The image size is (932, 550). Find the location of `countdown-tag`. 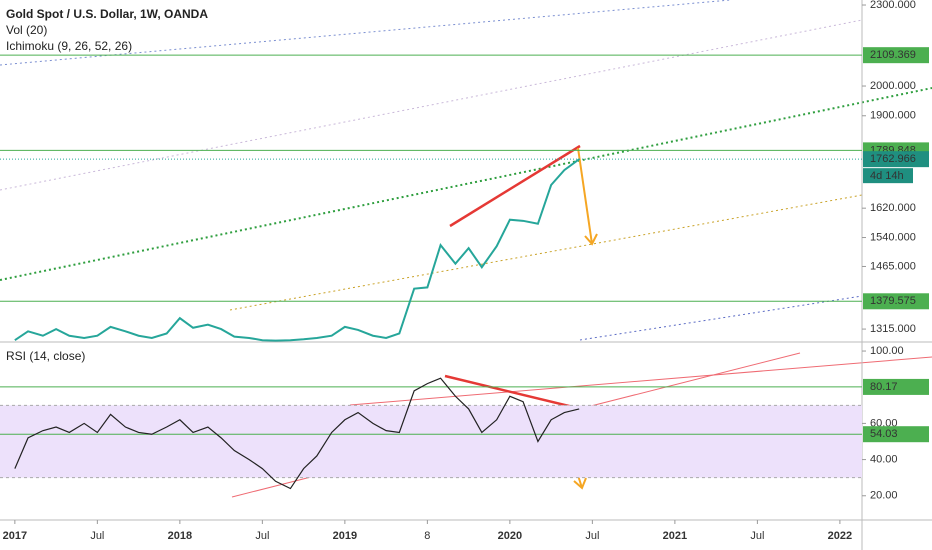

countdown-tag is located at coordinates (888, 176).